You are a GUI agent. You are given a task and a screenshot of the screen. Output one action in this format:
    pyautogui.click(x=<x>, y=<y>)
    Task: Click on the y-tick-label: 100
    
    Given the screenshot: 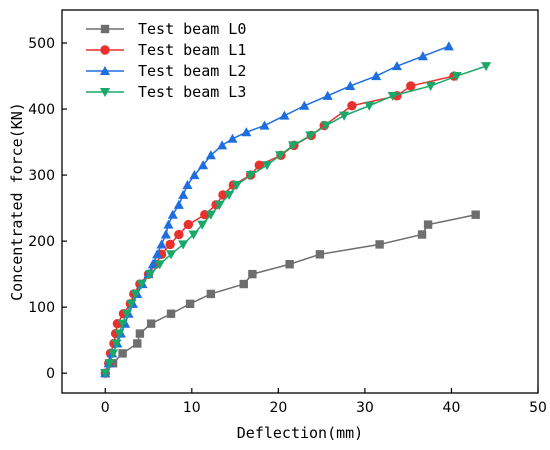 What is the action you would take?
    pyautogui.click(x=41, y=308)
    